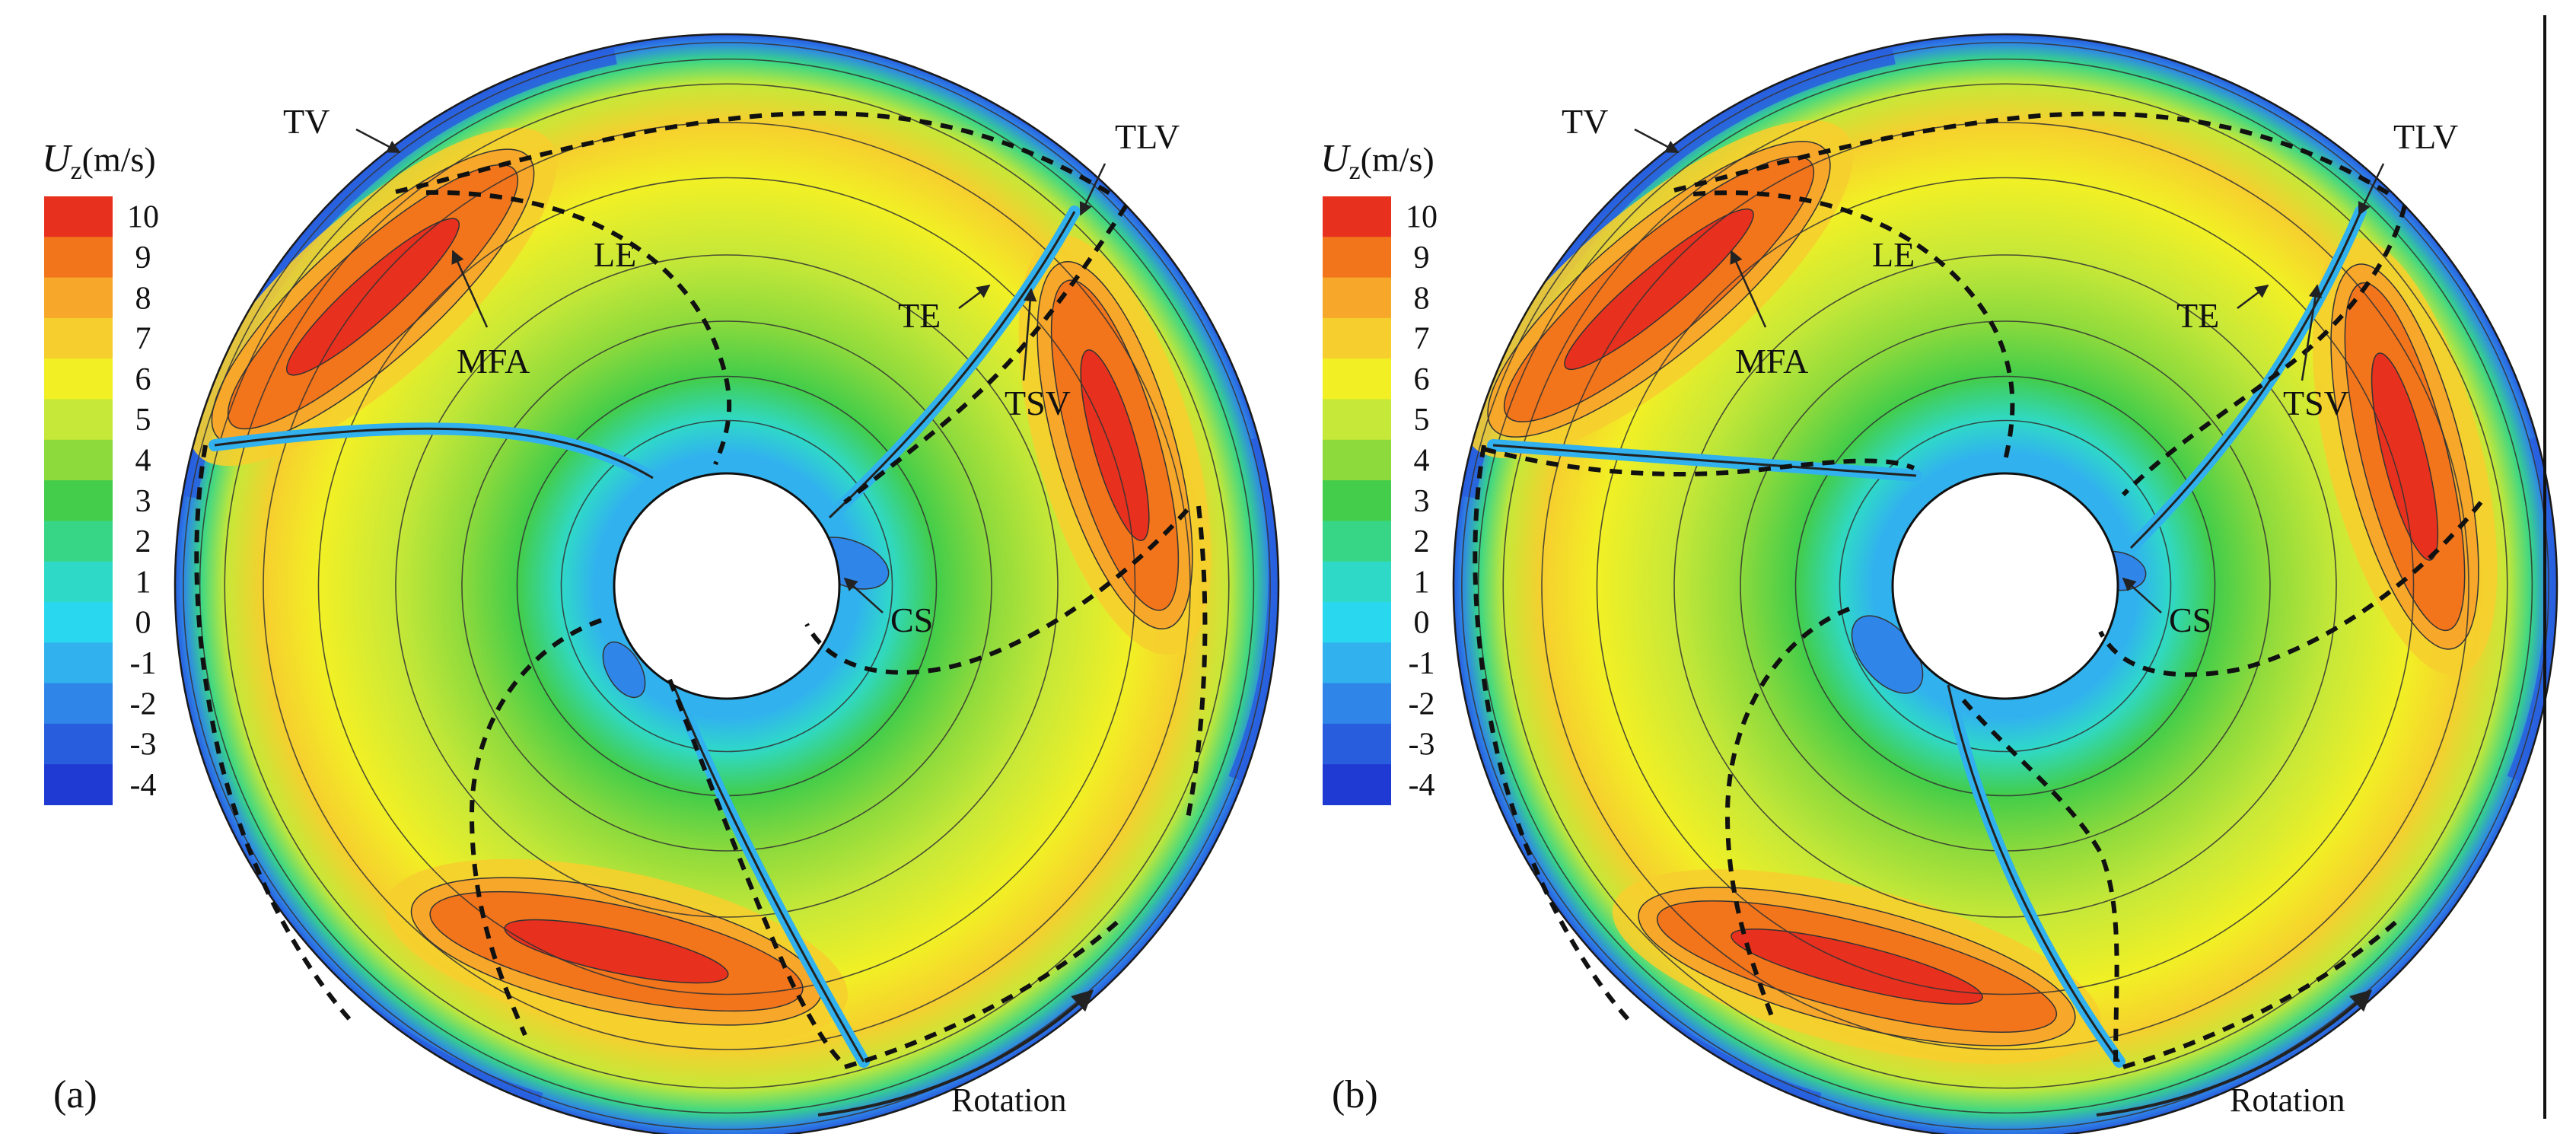 The height and width of the screenshot is (1134, 2576). Describe the element at coordinates (1894, 254) in the screenshot. I see `annotation-le: LE` at that location.